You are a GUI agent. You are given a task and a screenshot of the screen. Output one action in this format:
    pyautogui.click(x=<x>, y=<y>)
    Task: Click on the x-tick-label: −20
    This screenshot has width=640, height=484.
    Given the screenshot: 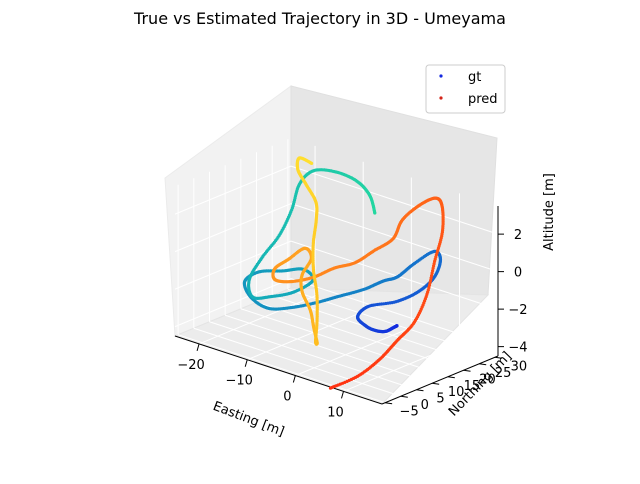 What is the action you would take?
    pyautogui.click(x=190, y=365)
    